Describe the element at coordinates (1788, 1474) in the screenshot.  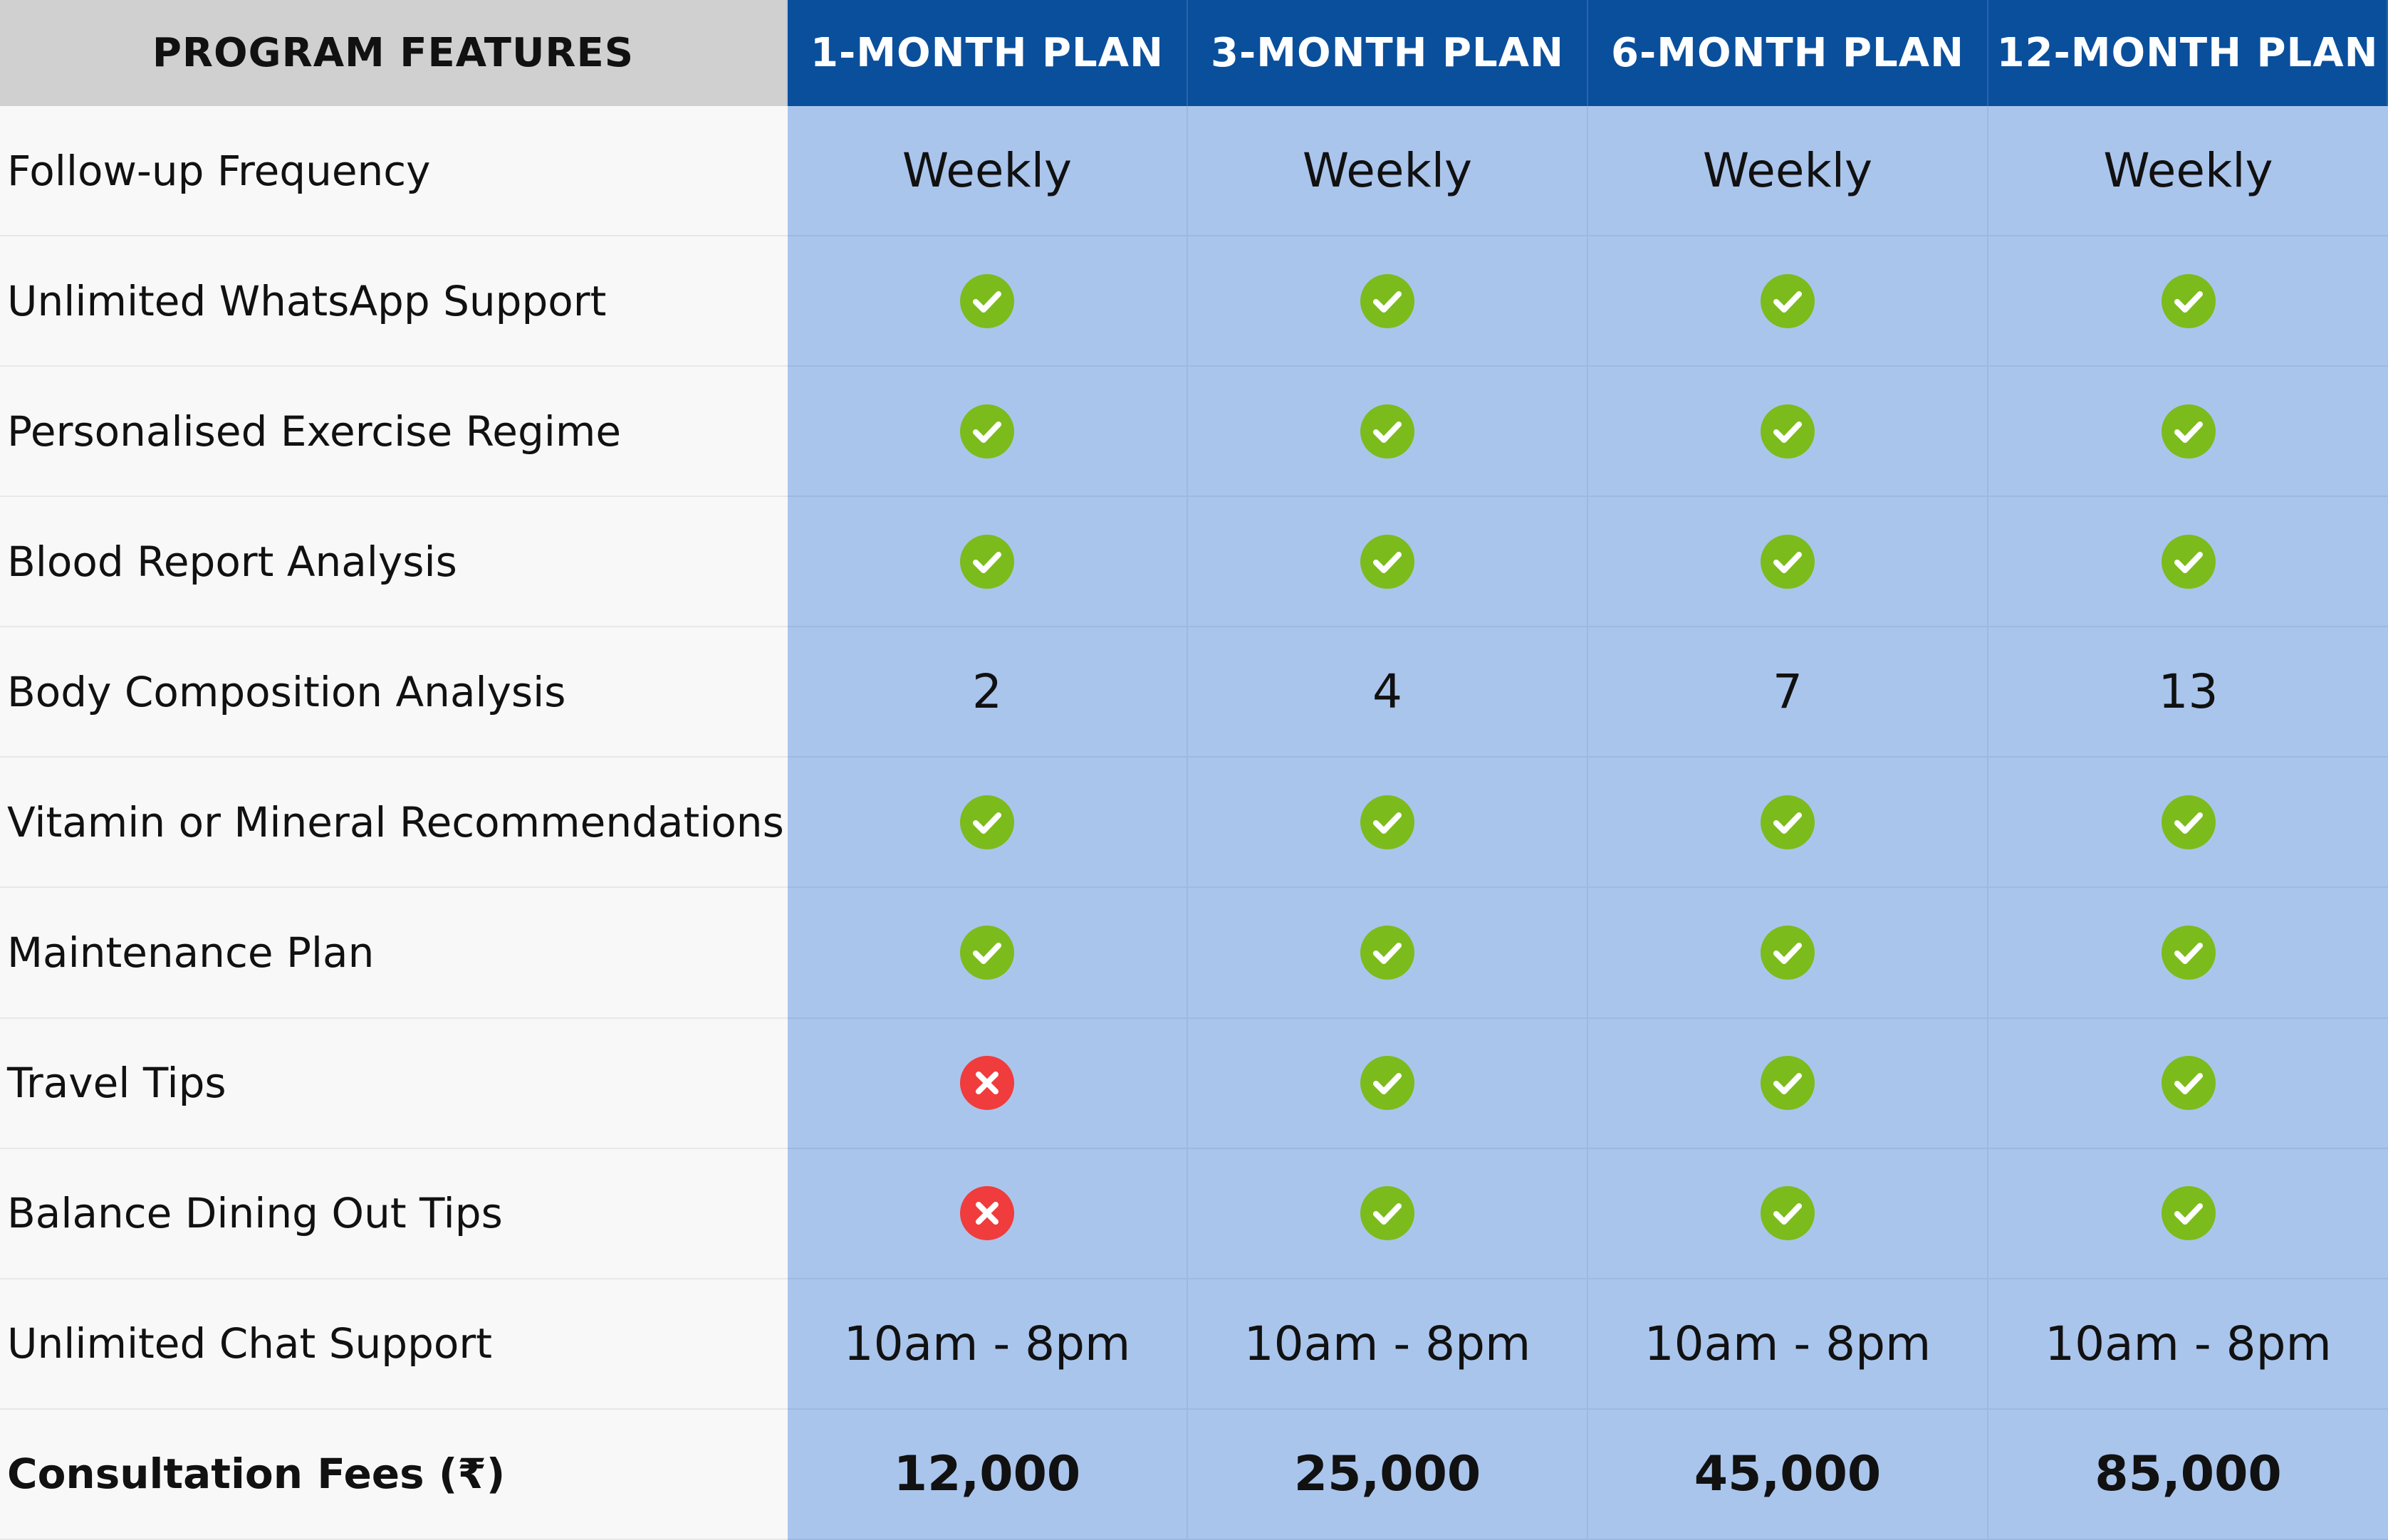
I see `plan-value: 45,000` at that location.